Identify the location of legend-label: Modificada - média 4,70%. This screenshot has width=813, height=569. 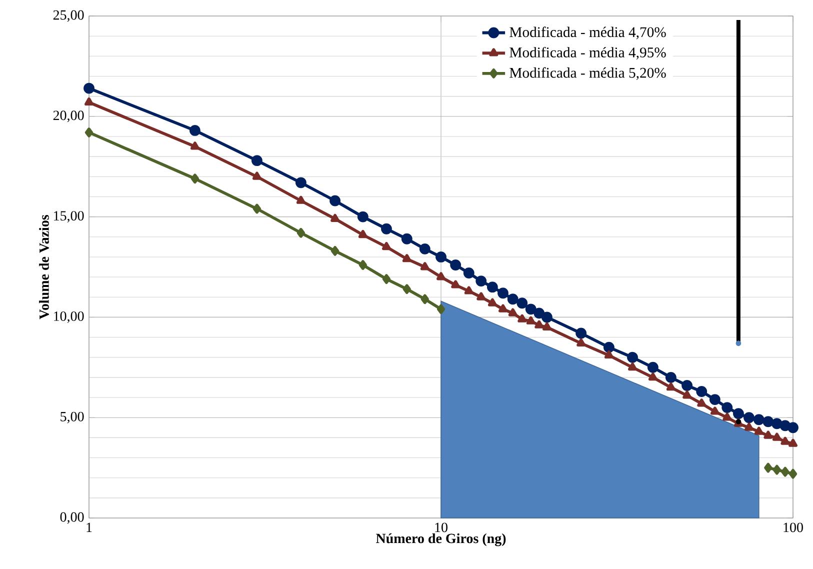
(588, 33).